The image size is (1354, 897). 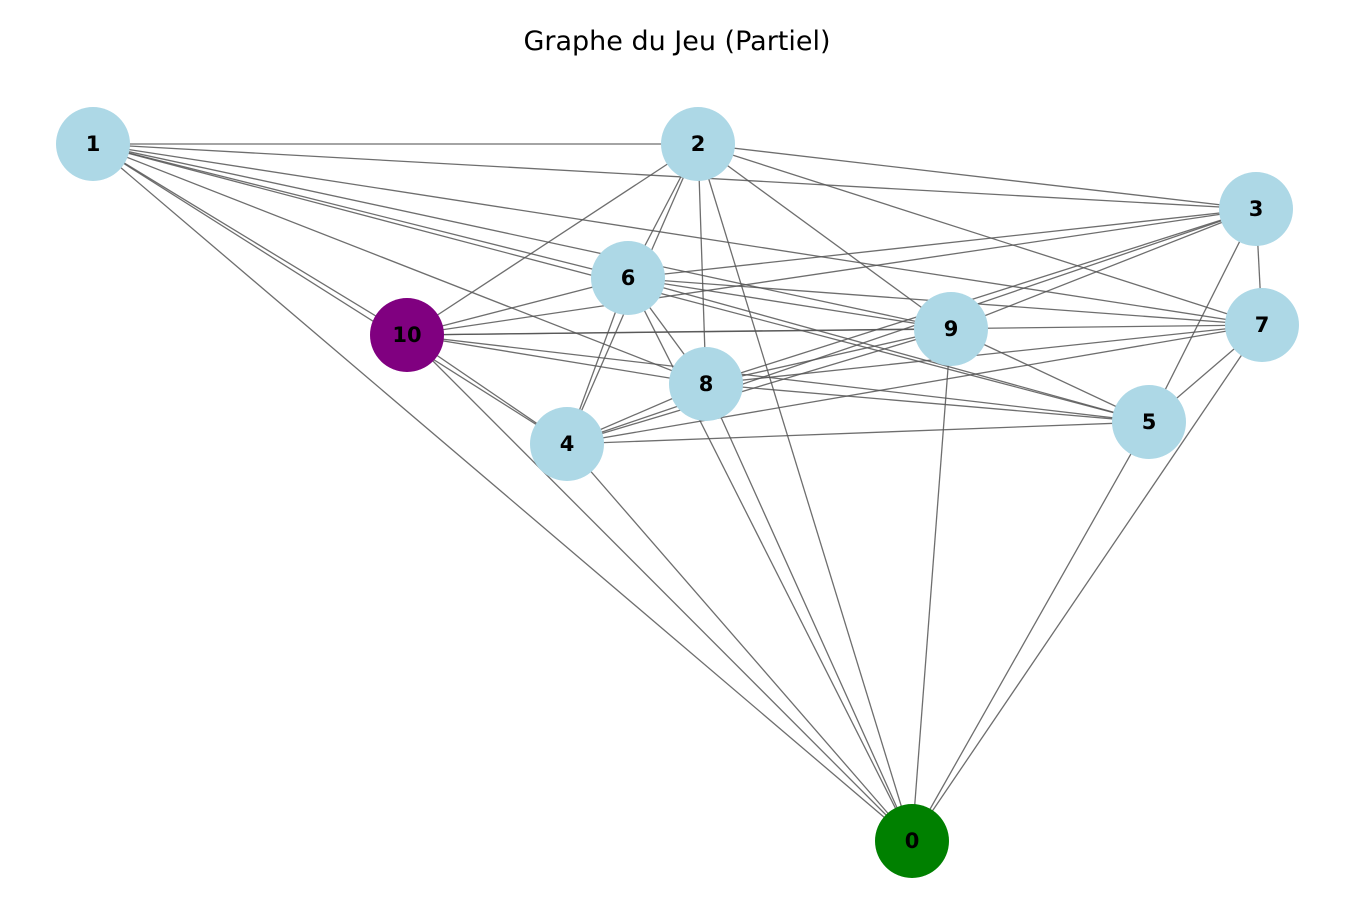 I want to click on node-7: 7, so click(x=1262, y=325).